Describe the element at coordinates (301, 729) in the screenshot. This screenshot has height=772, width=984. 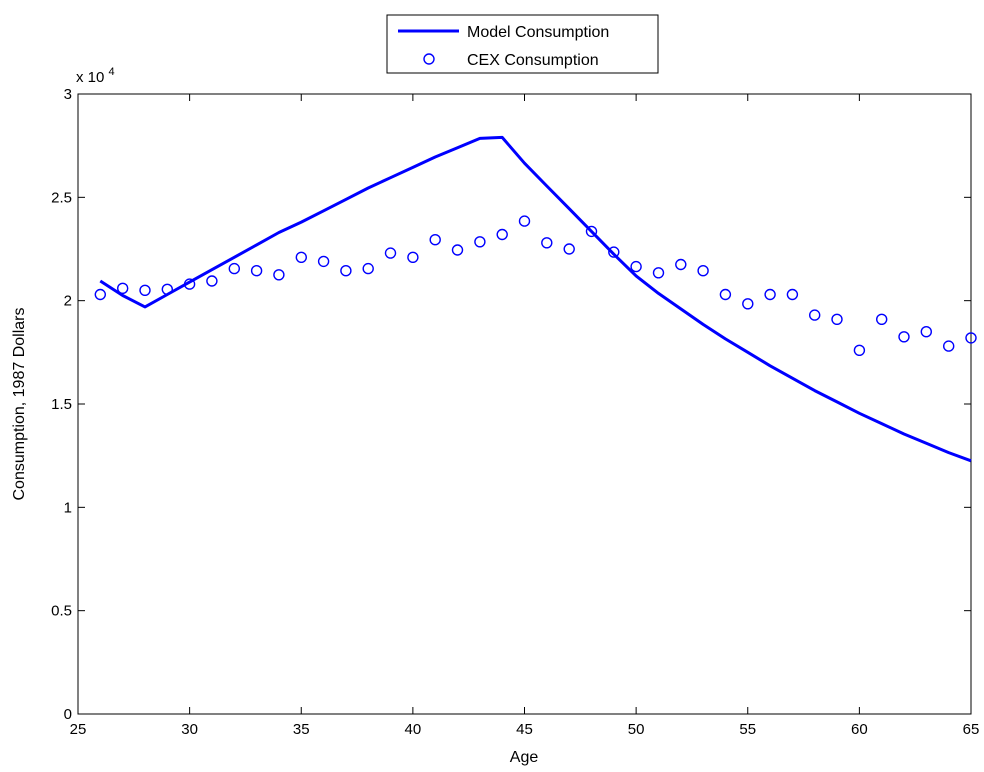
I see `x-tick-label: 35` at that location.